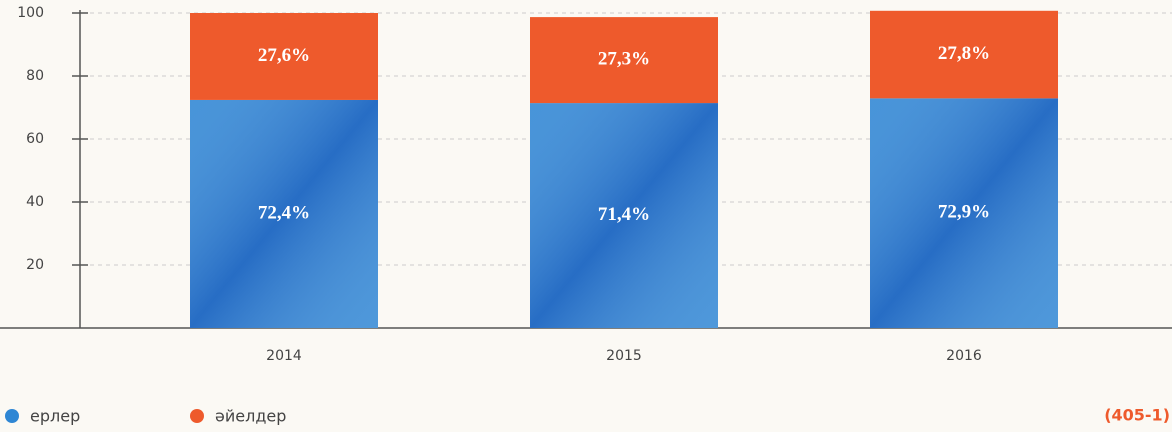 The width and height of the screenshot is (1172, 432). I want to click on y-tick-label: 60, so click(35, 139).